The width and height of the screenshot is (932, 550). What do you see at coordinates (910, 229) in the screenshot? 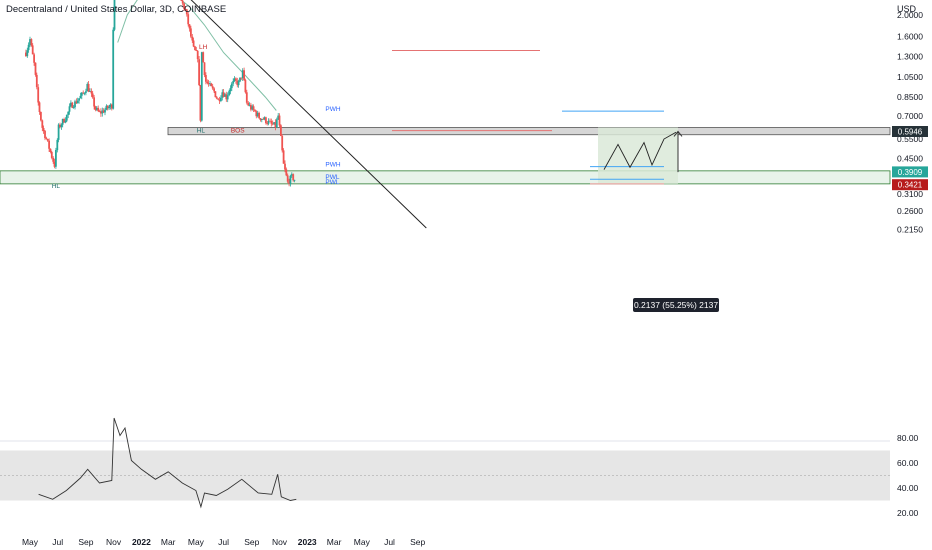
I see `y-tick-label: 0.2150` at bounding box center [910, 229].